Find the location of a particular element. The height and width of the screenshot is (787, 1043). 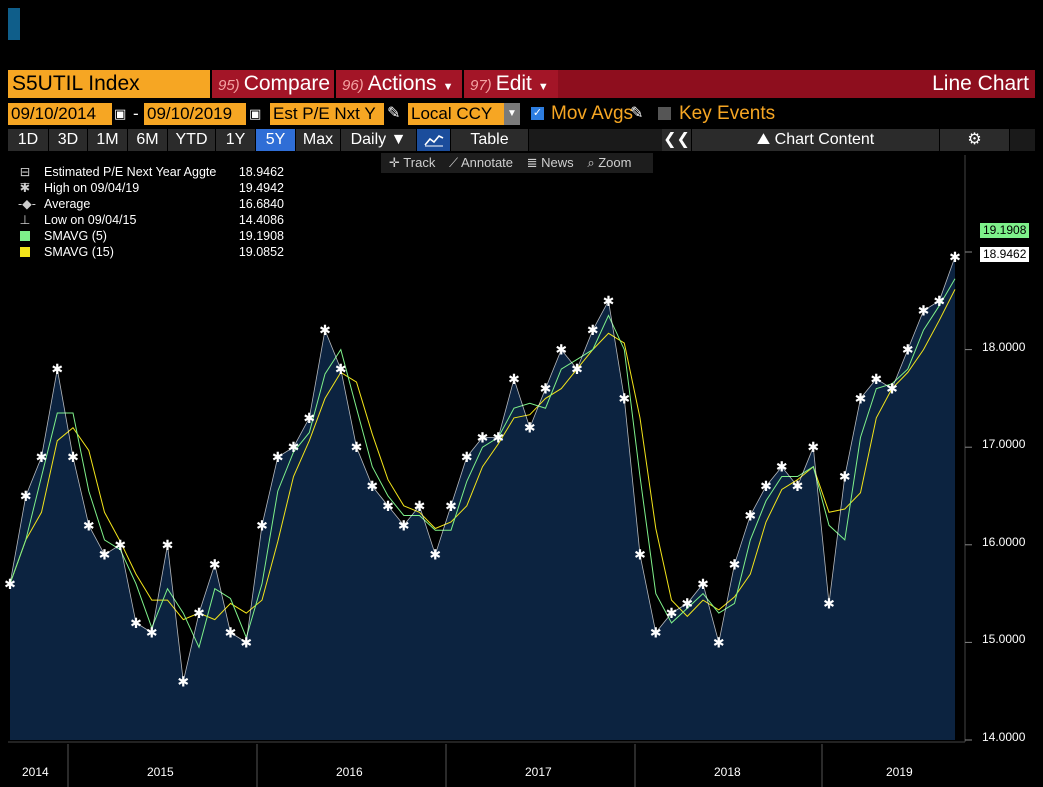

legend-label: SMAVG (5) is located at coordinates (75, 236).